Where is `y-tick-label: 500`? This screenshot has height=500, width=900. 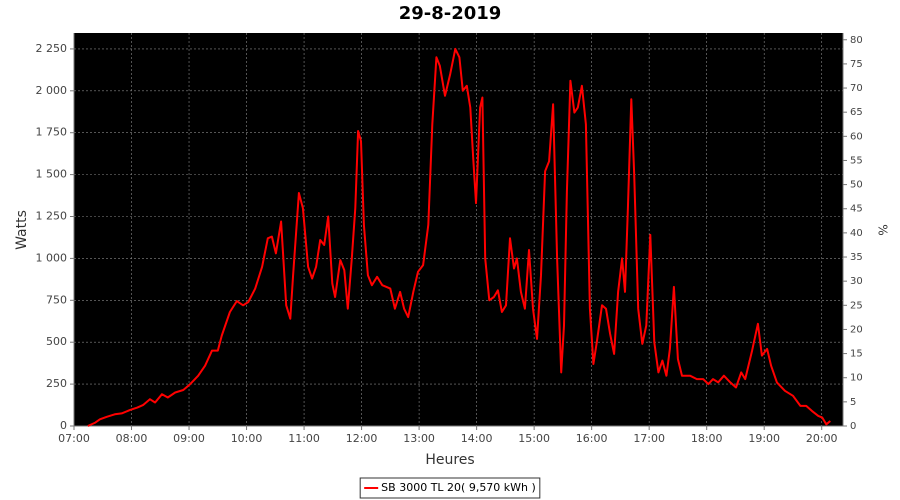 y-tick-label: 500 is located at coordinates (56, 341).